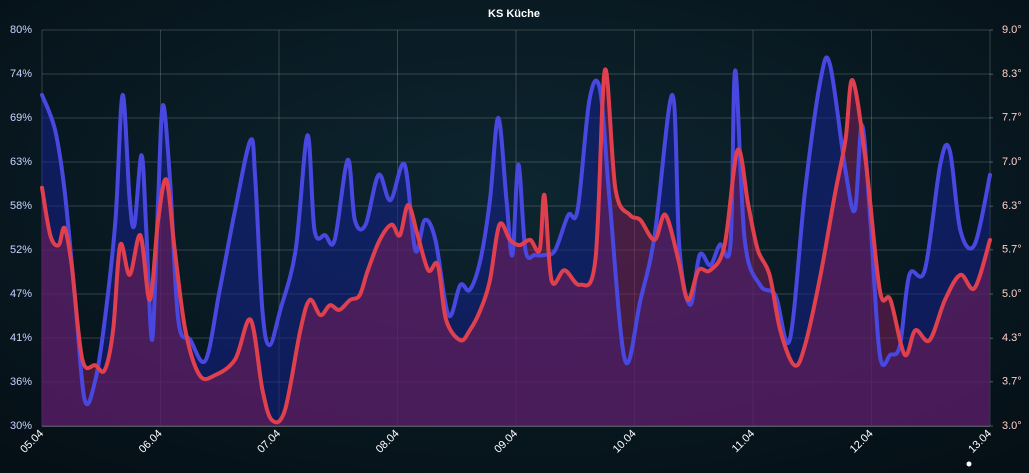 This screenshot has height=473, width=1029. I want to click on y2-tick-label: 3.7°, so click(1012, 382).